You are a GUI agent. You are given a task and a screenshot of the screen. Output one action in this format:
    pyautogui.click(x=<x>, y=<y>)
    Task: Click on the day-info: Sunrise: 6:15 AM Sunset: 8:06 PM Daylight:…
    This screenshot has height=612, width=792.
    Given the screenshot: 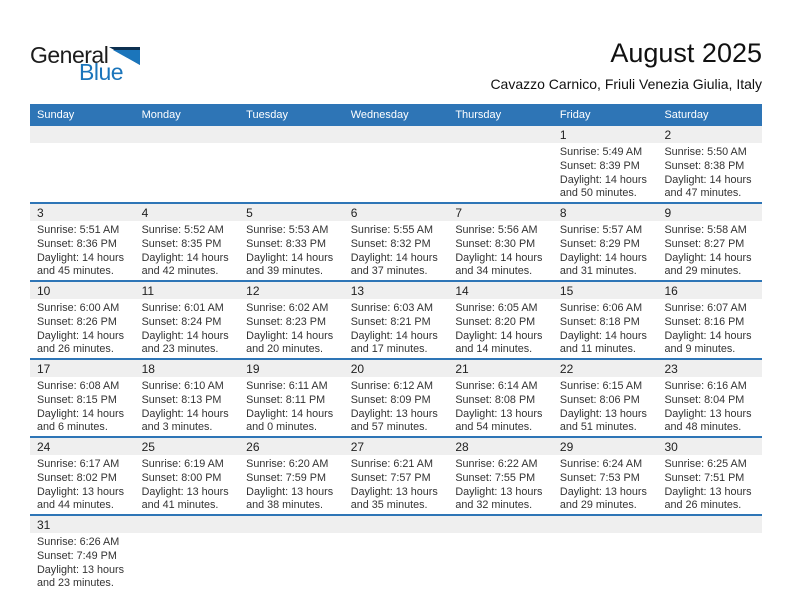 What is the action you would take?
    pyautogui.click(x=605, y=406)
    